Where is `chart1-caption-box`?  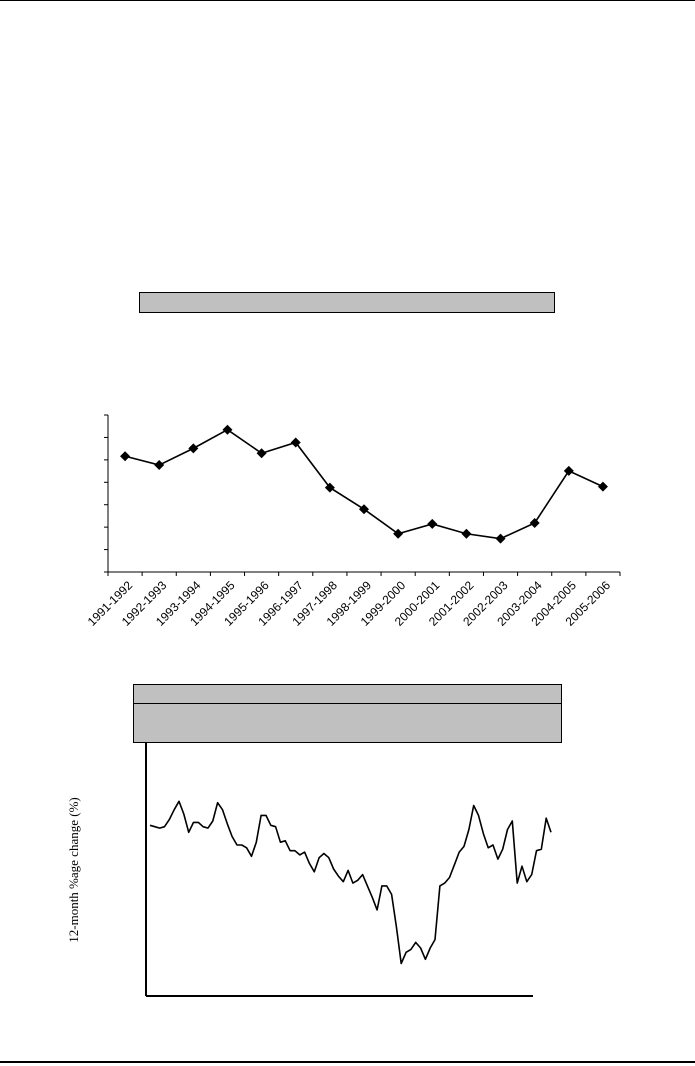 chart1-caption-box is located at coordinates (347, 302).